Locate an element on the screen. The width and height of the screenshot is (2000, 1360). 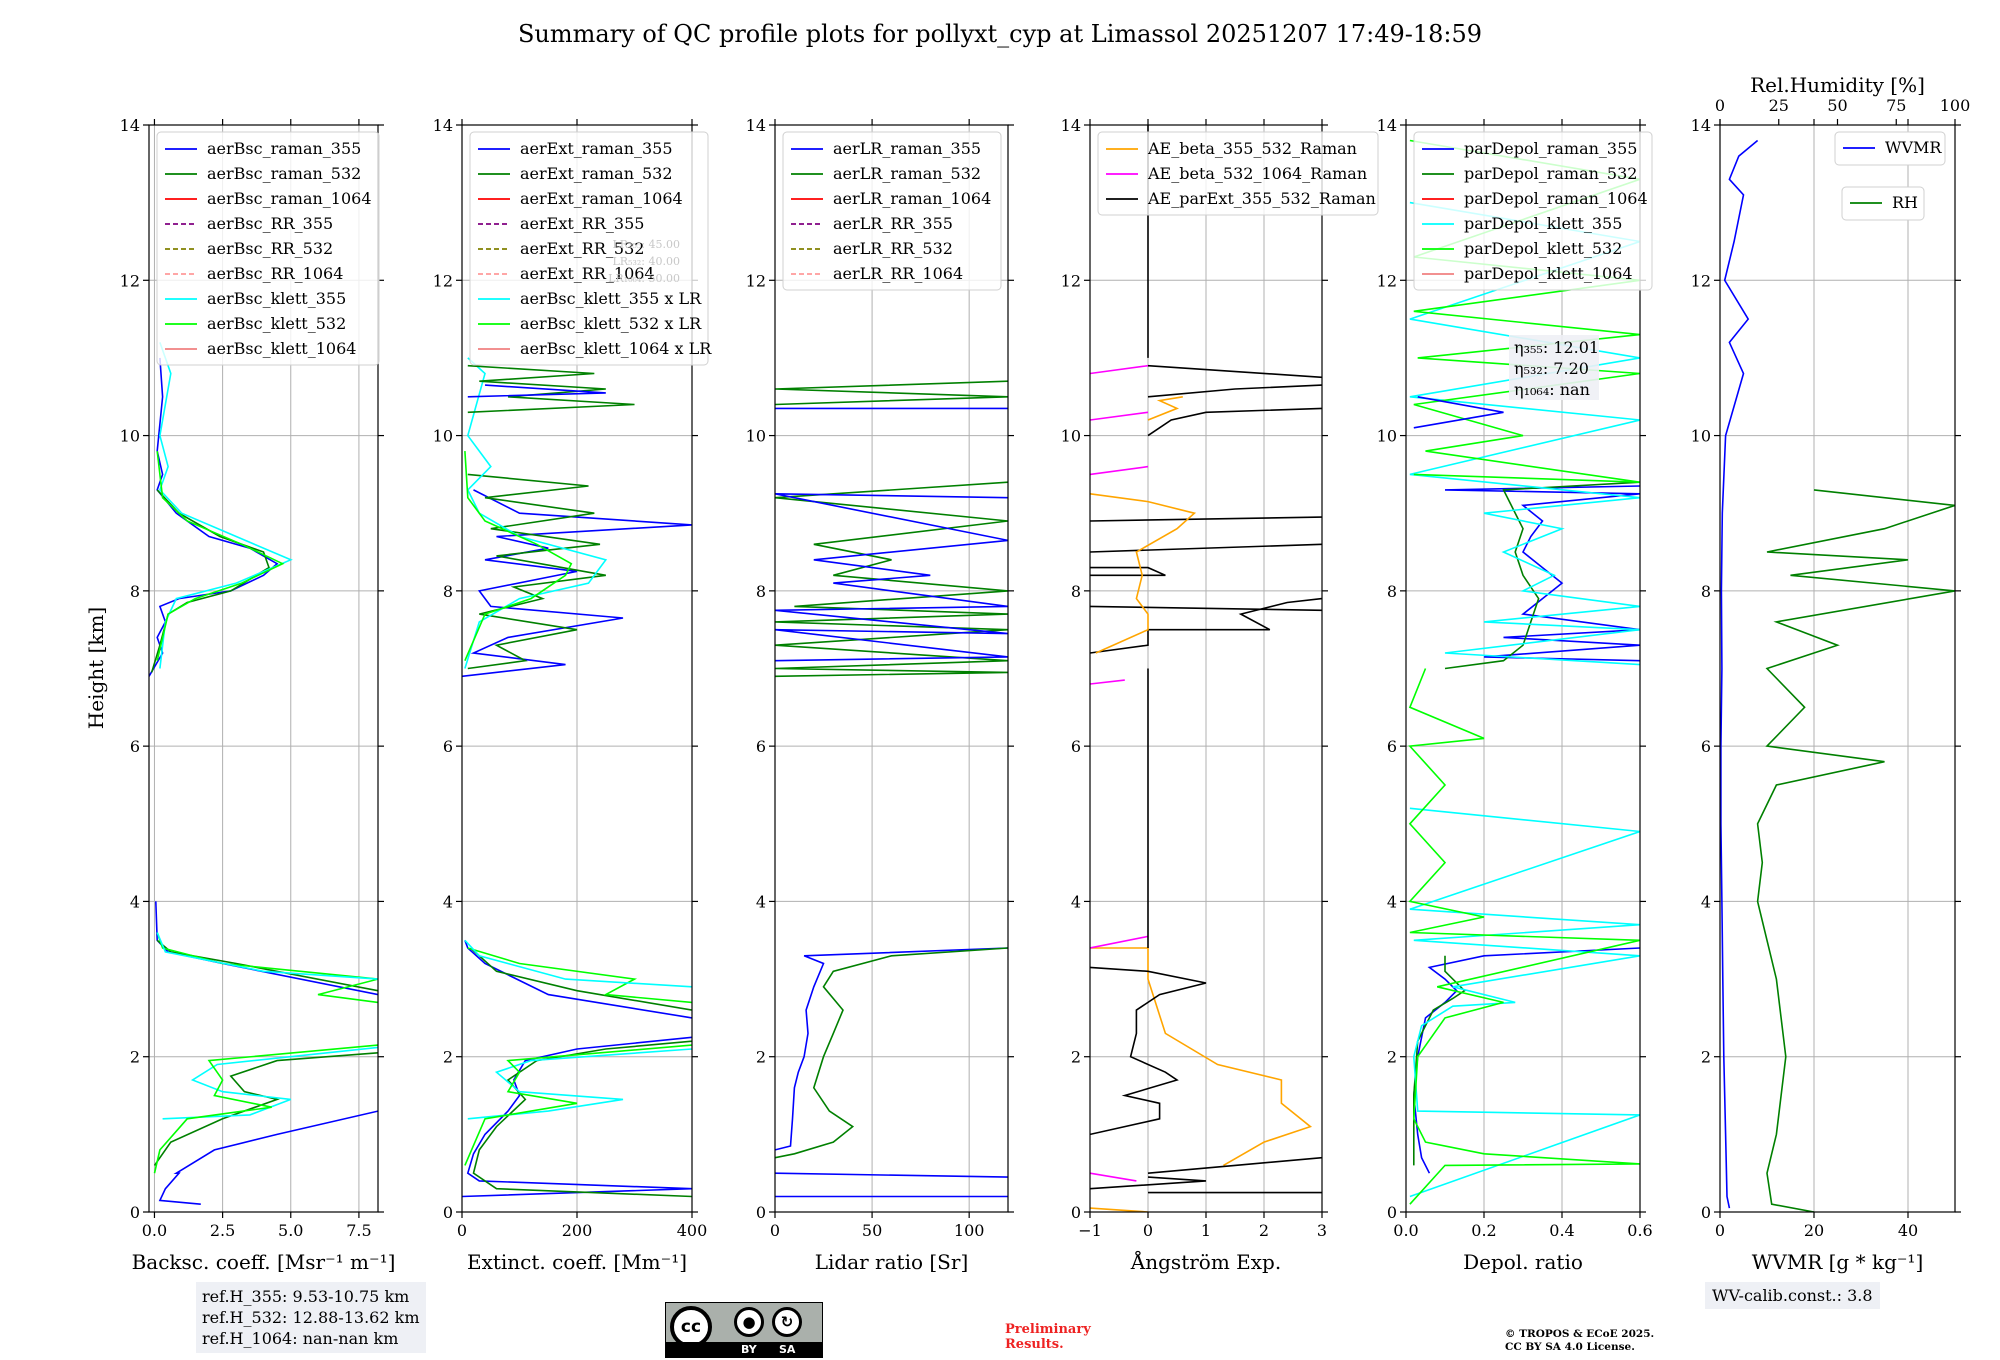
y-tick-label: 2 is located at coordinates (135, 1057).